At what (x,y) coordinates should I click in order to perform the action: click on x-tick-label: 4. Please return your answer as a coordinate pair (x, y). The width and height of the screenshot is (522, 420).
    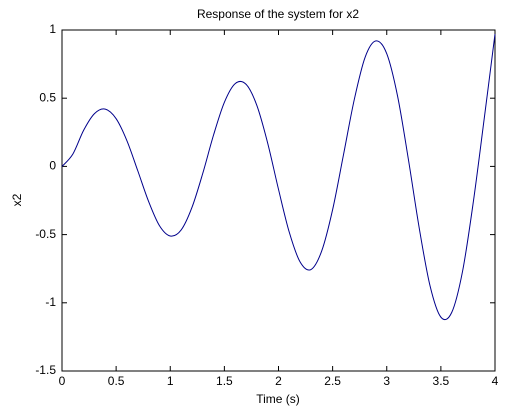
    Looking at the image, I should click on (495, 381).